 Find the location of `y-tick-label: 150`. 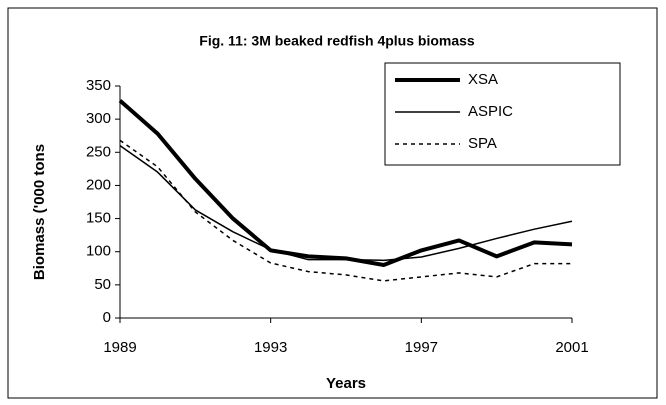

y-tick-label: 150 is located at coordinates (98, 218).